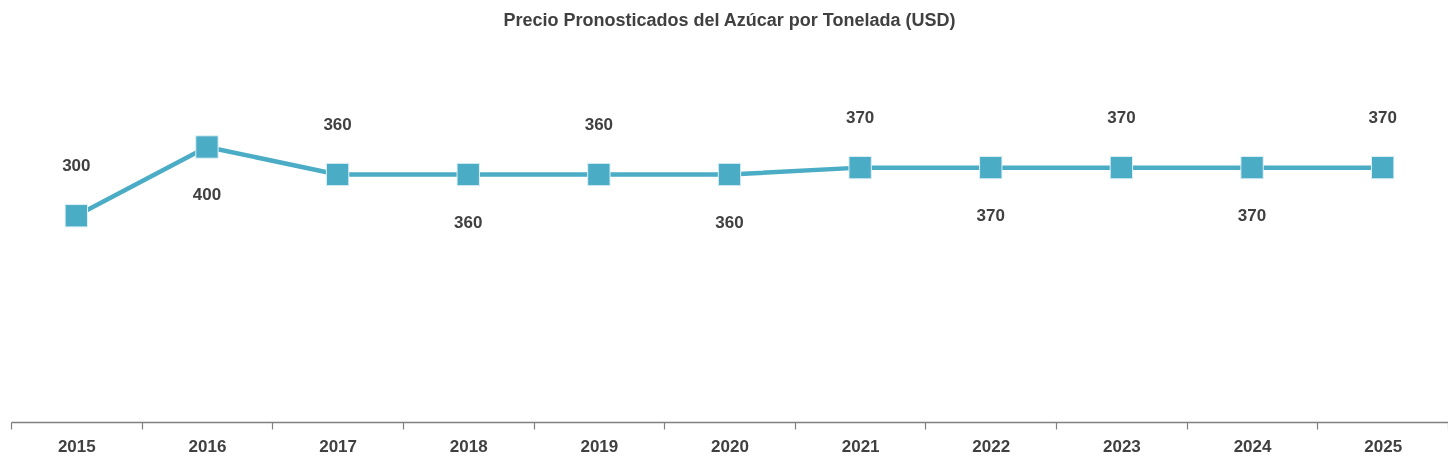 The width and height of the screenshot is (1448, 459). What do you see at coordinates (991, 446) in the screenshot?
I see `x-tick-label: 2022` at bounding box center [991, 446].